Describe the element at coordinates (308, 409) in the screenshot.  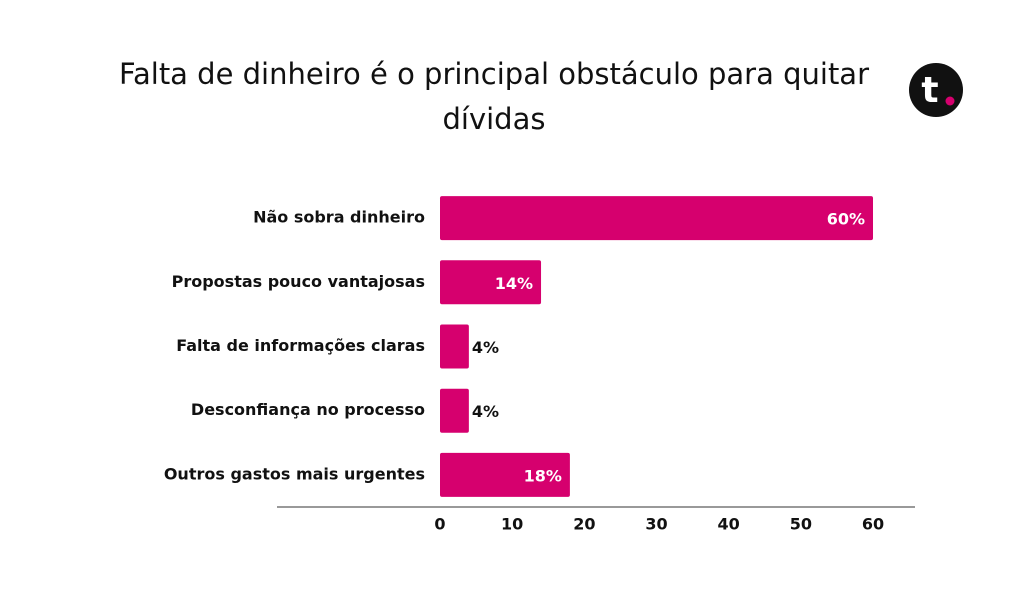
I see `category-label: Desconfiança no processo` at that location.